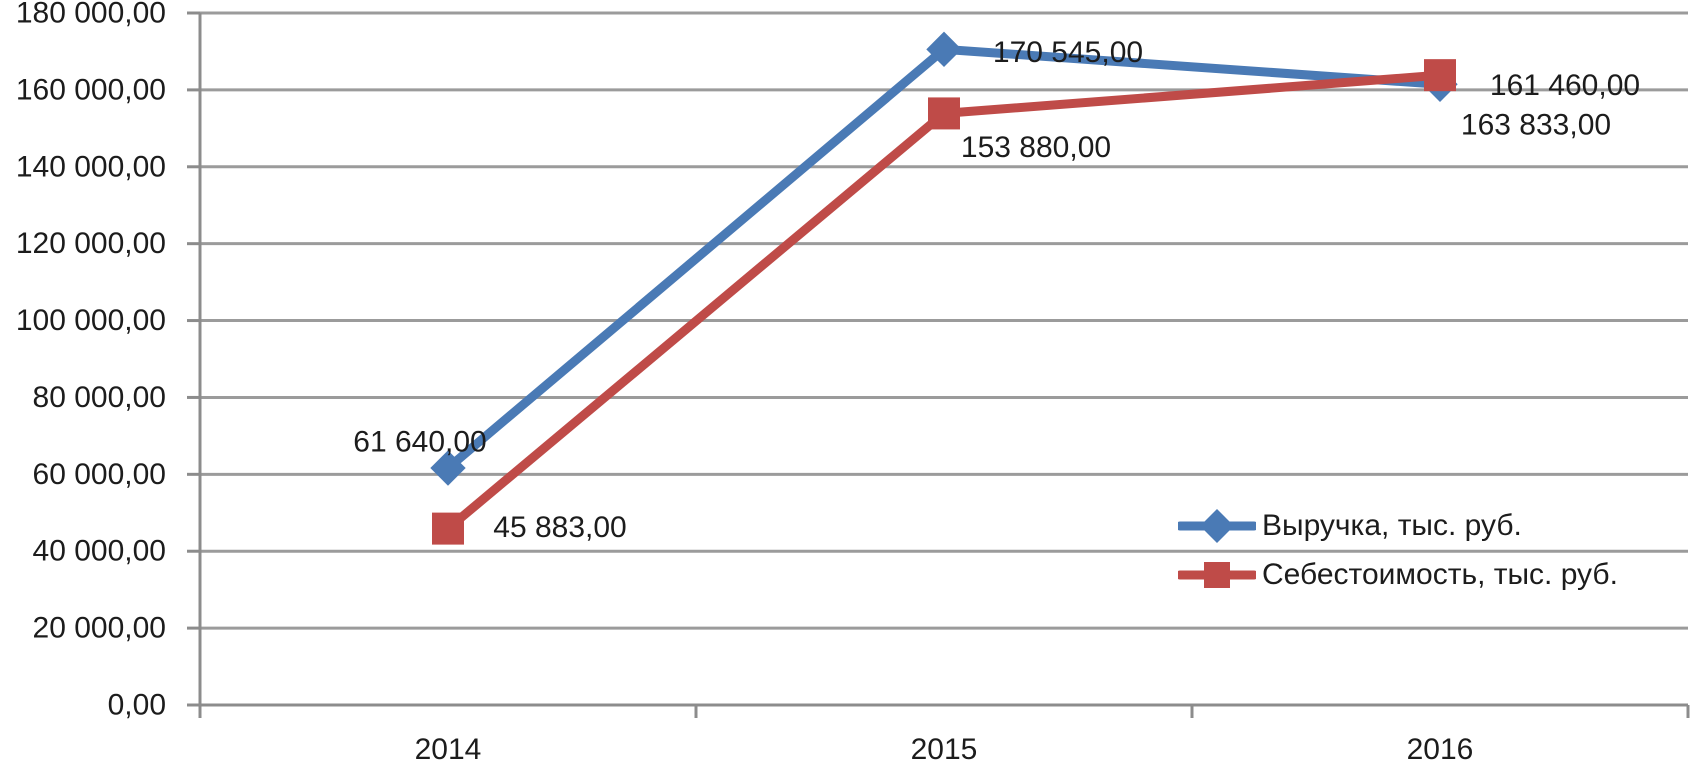 This screenshot has width=1692, height=767. Describe the element at coordinates (1068, 52) in the screenshot. I see `data-label: 170 545,00` at that location.